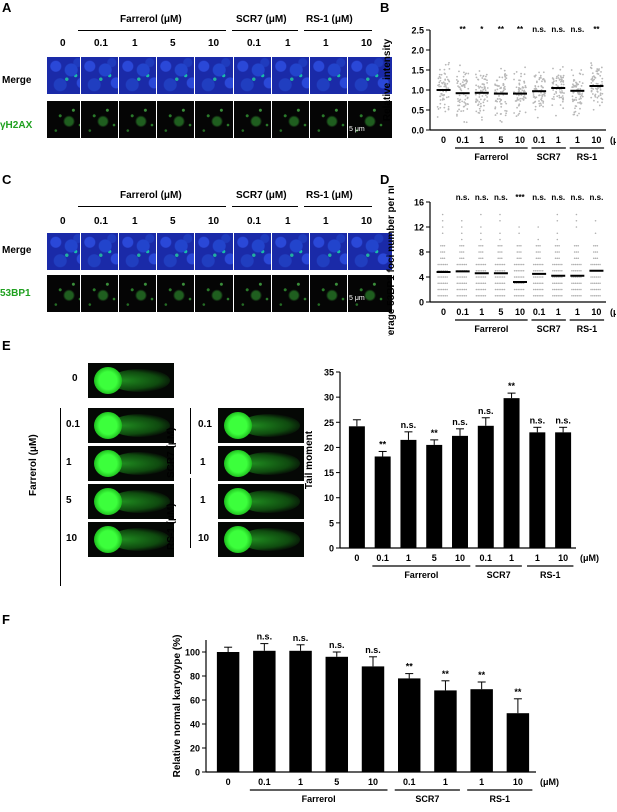 Image resolution: width=617 pixels, height=812 pixels. What do you see at coordinates (391, 261) in the screenshot?
I see `y-axis-title: Average 53BP1 foci number per nucleus` at bounding box center [391, 261].